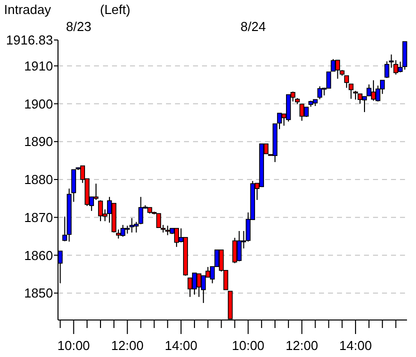 The width and height of the screenshot is (416, 357). I want to click on y-tick-label: 1850, so click(38, 293).